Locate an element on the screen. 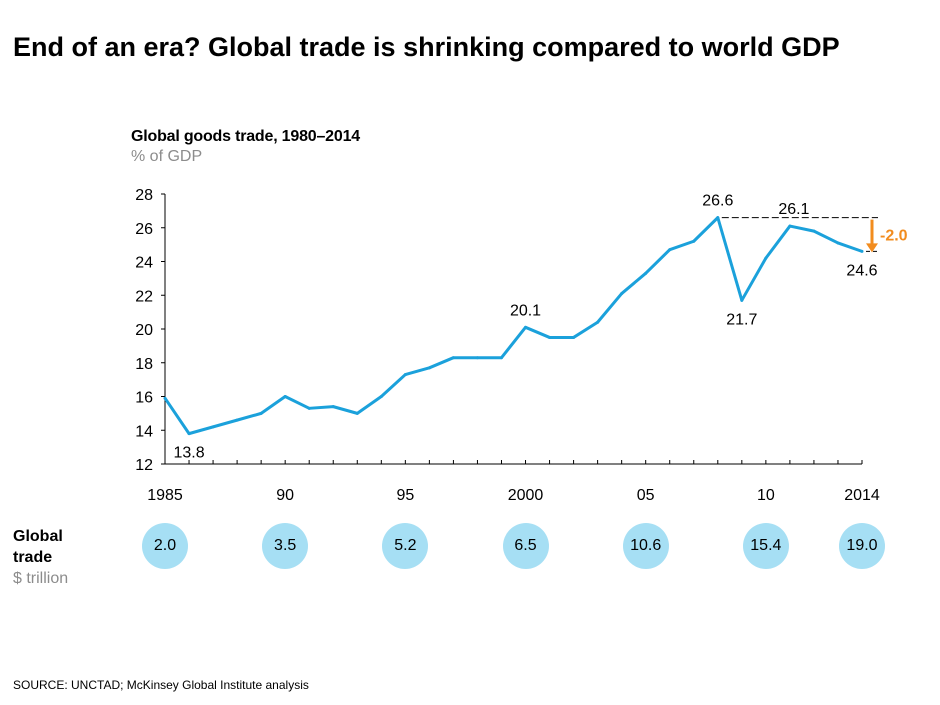 The height and width of the screenshot is (705, 940). chart-title: Global goods trade, 1980–2014 is located at coordinates (245, 136).